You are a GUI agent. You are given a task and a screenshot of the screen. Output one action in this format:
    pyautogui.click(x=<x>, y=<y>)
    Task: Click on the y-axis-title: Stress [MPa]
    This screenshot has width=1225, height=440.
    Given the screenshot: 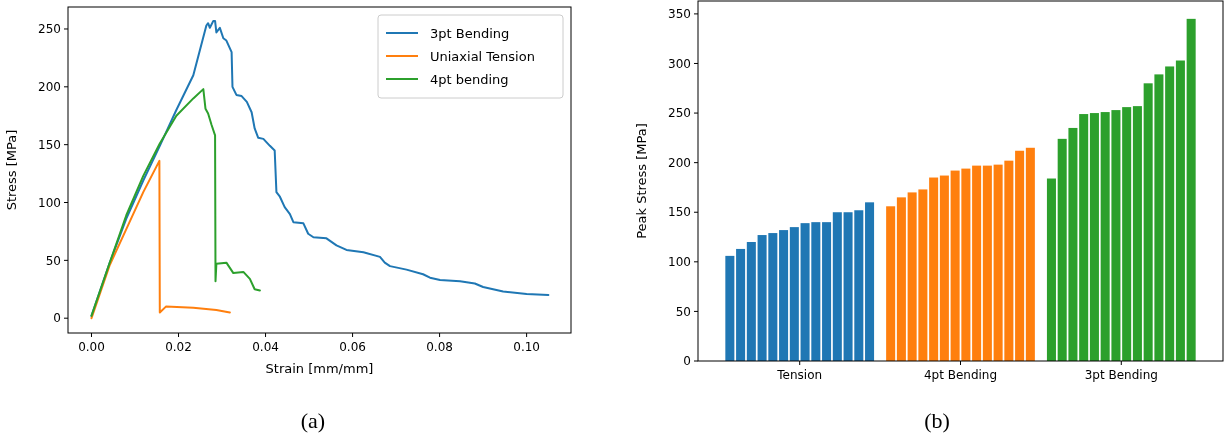 What is the action you would take?
    pyautogui.click(x=11, y=170)
    